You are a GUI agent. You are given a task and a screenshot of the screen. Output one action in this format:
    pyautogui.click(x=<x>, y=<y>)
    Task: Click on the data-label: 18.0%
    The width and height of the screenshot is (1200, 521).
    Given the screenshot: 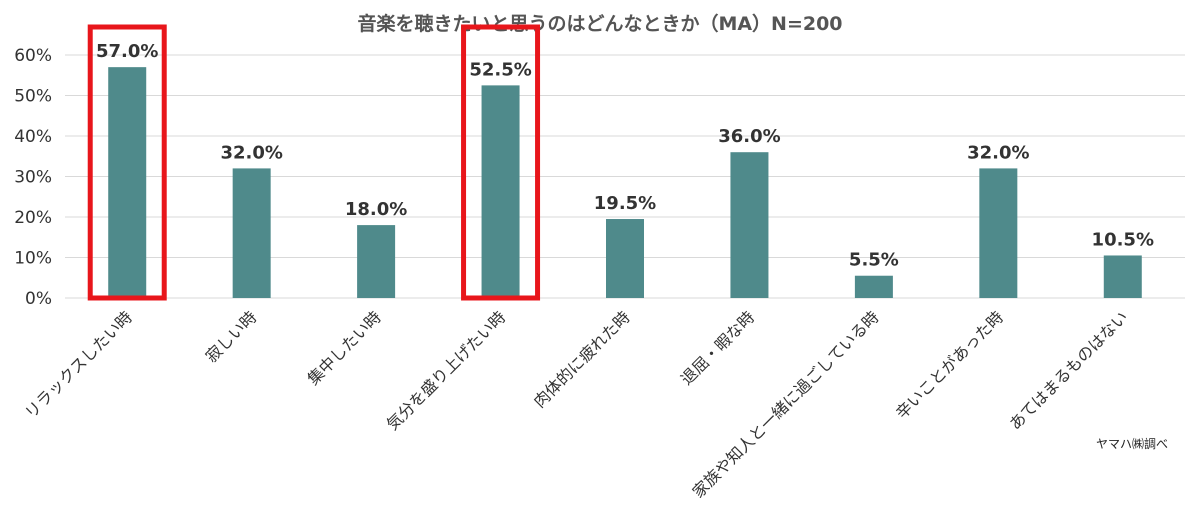 What is the action you would take?
    pyautogui.click(x=376, y=209)
    